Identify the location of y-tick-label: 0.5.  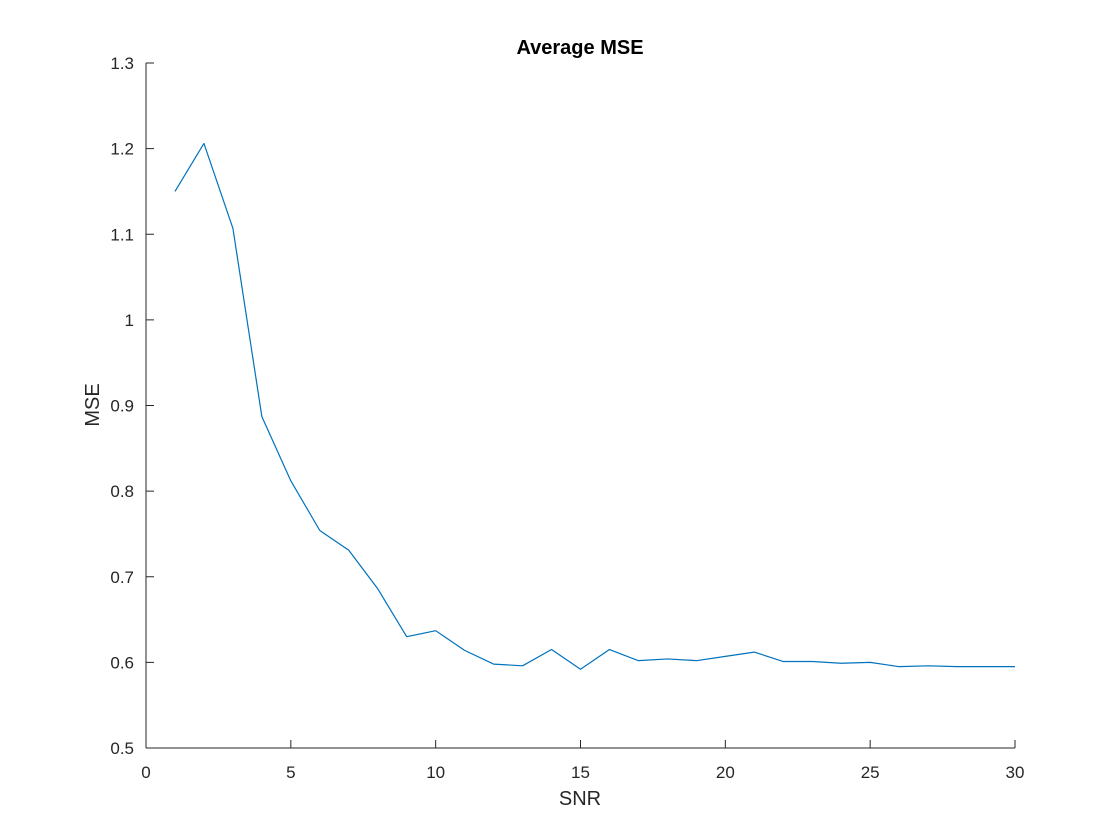
(122, 748).